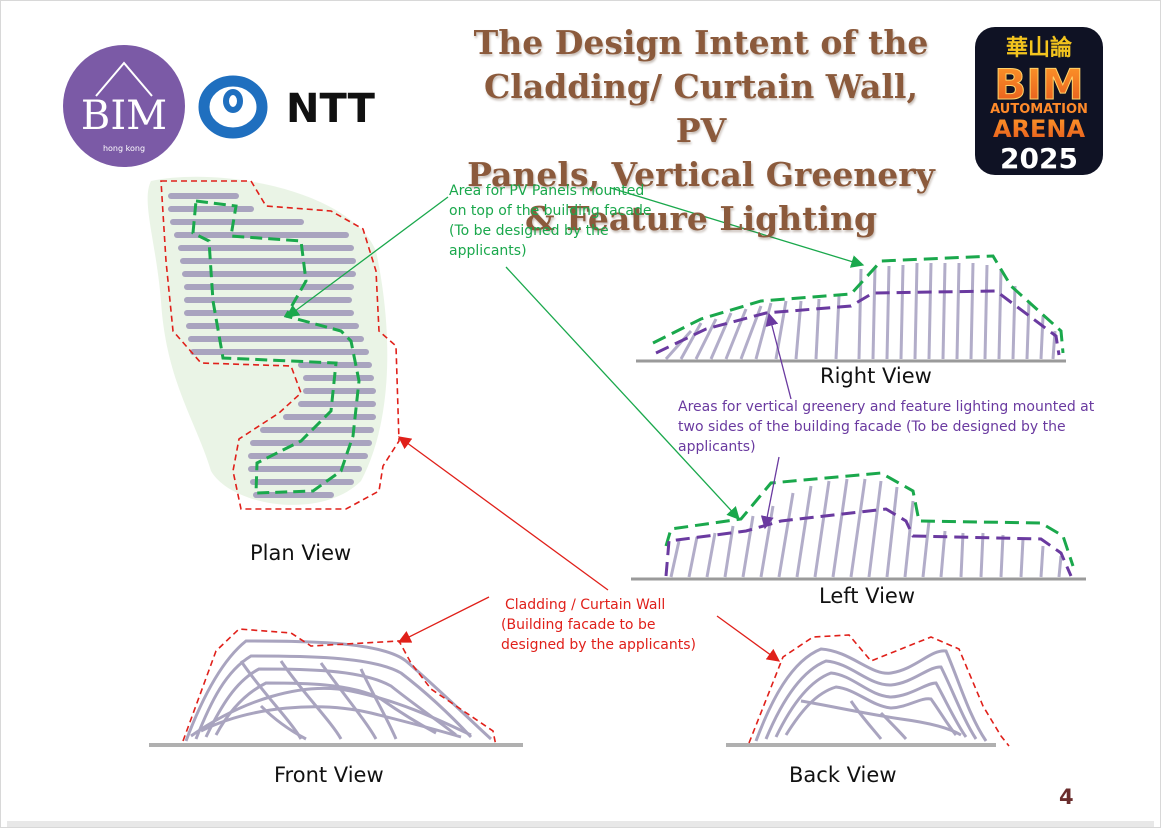  Describe the element at coordinates (273, 343) in the screenshot. I see `plan-view-drawing` at that location.